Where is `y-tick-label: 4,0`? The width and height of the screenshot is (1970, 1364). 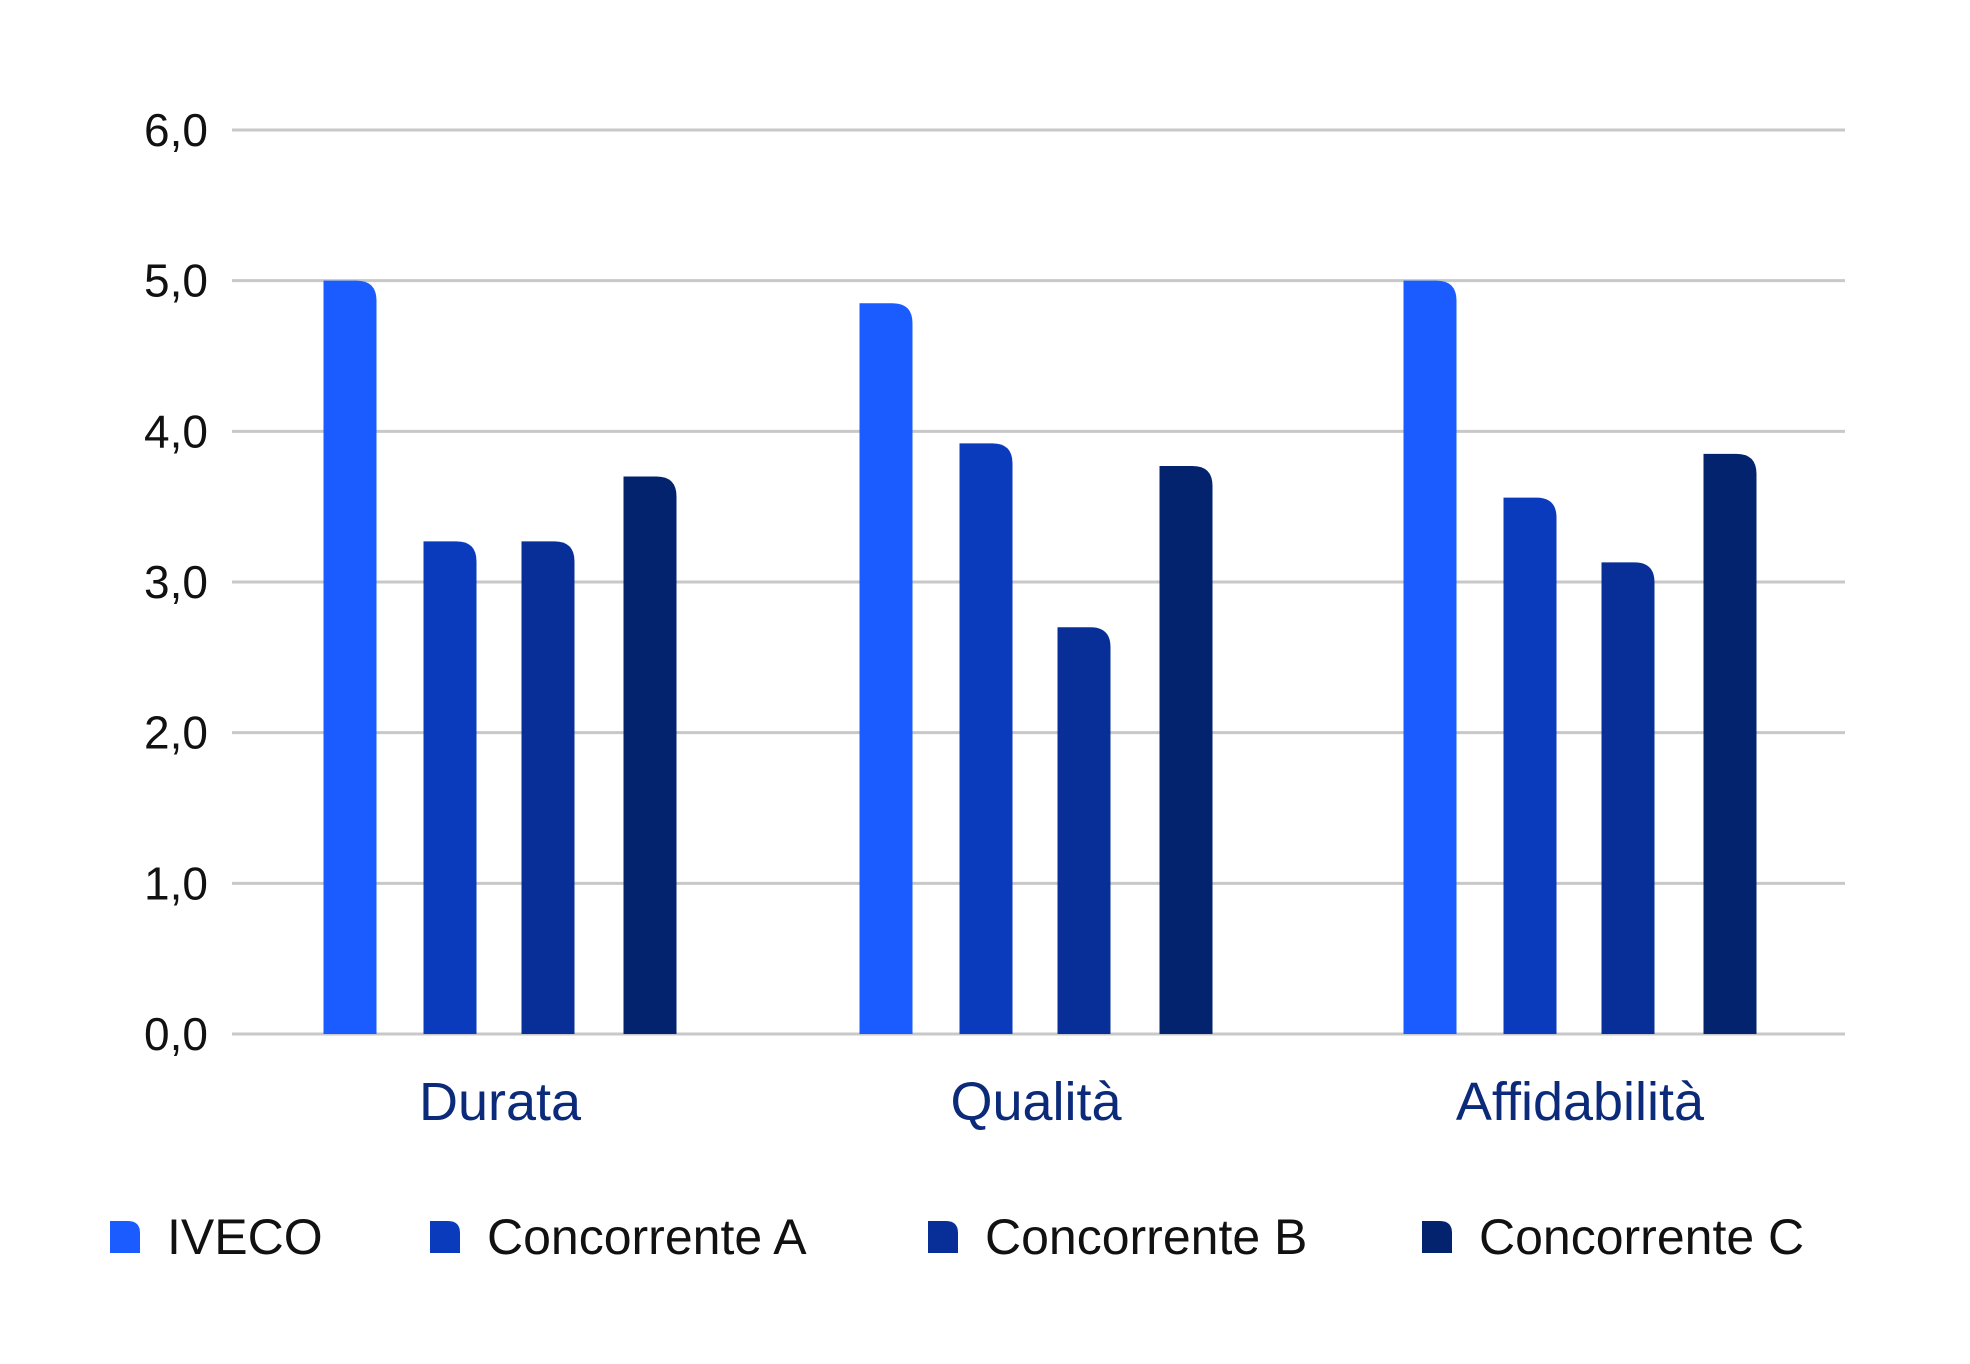 y-tick-label: 4,0 is located at coordinates (176, 431).